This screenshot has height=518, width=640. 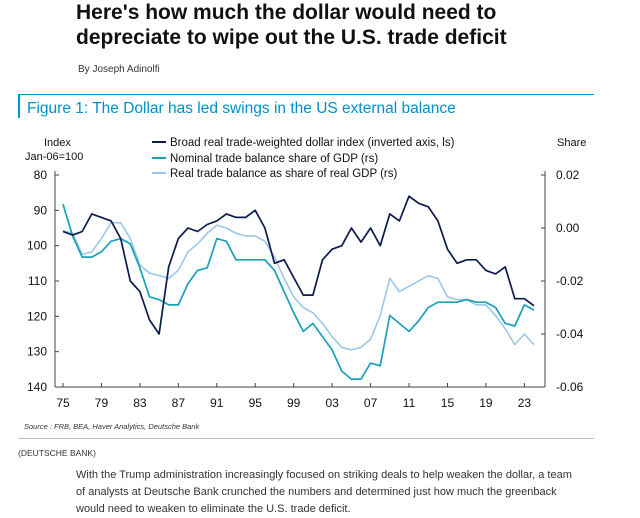 What do you see at coordinates (570, 387) in the screenshot?
I see `right-tick-label: -0.06` at bounding box center [570, 387].